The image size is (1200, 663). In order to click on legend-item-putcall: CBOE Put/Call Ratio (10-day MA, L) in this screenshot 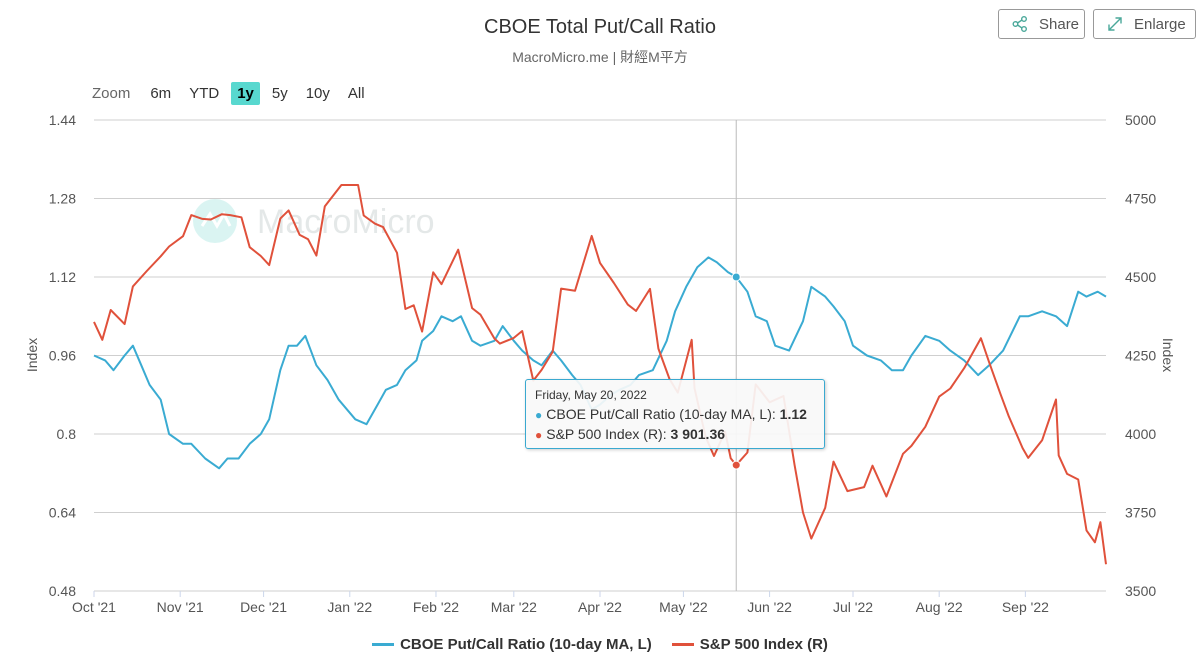, I will do `click(512, 644)`.